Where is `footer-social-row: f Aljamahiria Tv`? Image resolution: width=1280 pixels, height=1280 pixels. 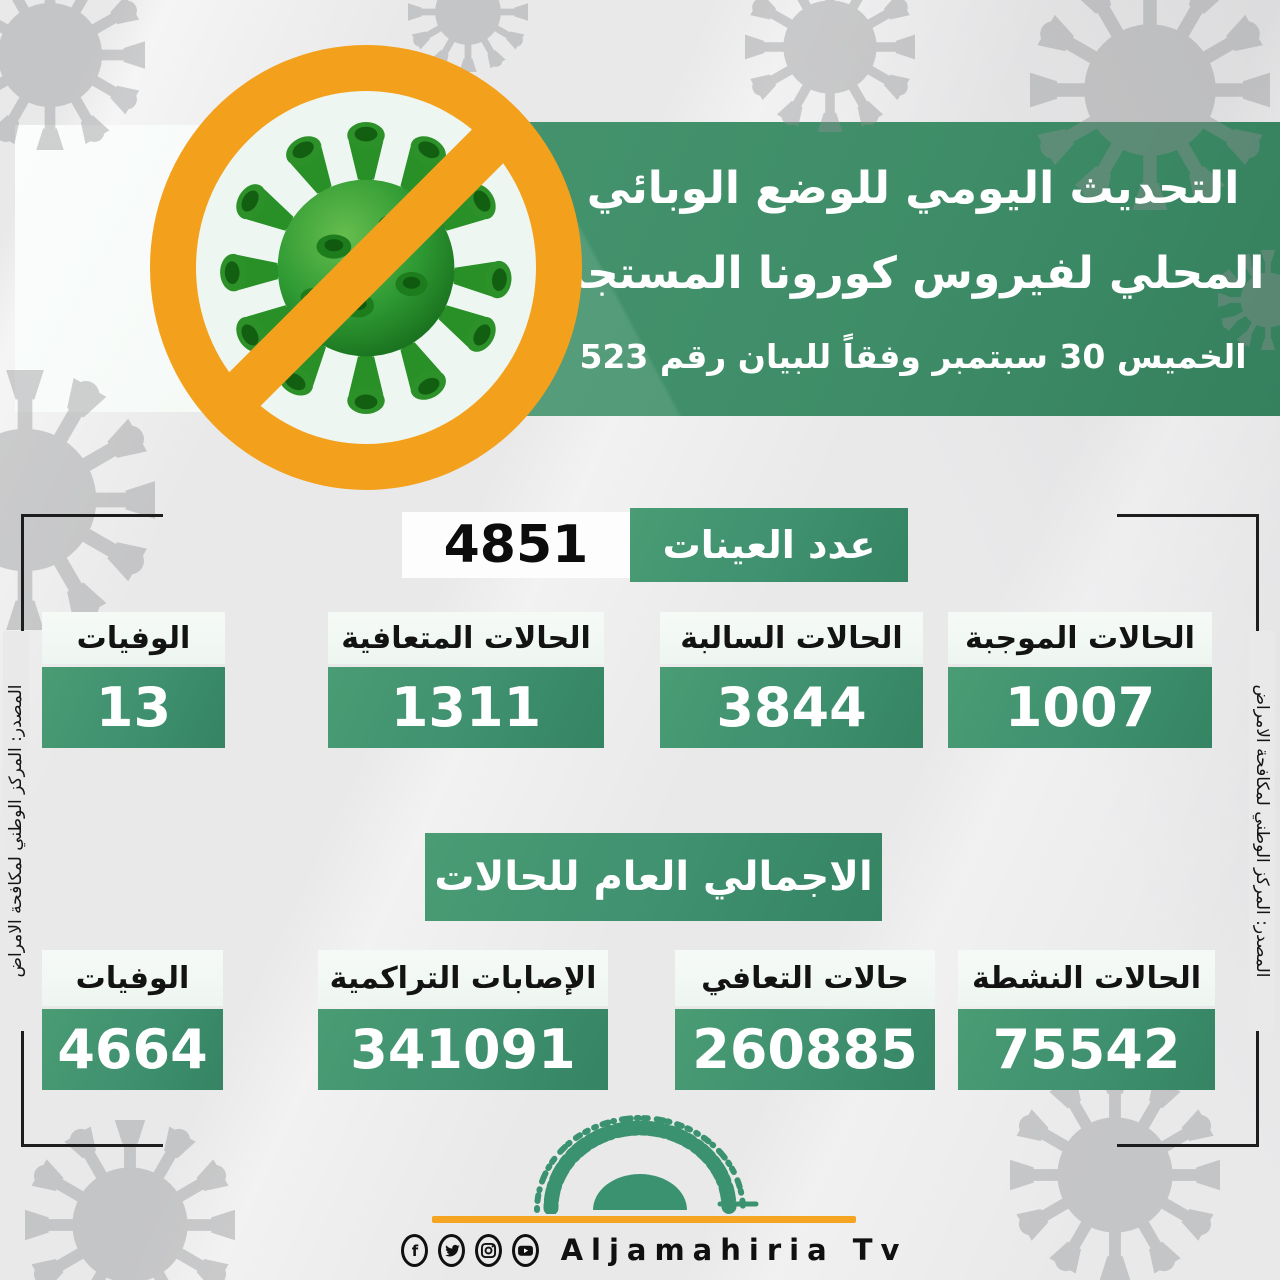
footer-social-row: f Aljamahiria Tv is located at coordinates (649, 1250).